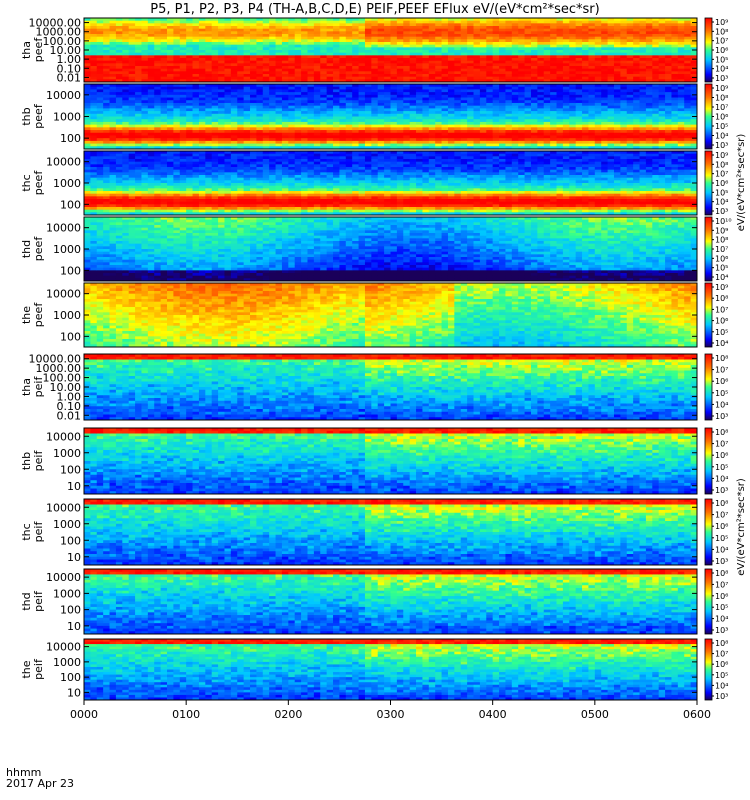 The height and width of the screenshot is (800, 750). Describe the element at coordinates (23, 772) in the screenshot. I see `x-axis-label: hhmm` at that location.